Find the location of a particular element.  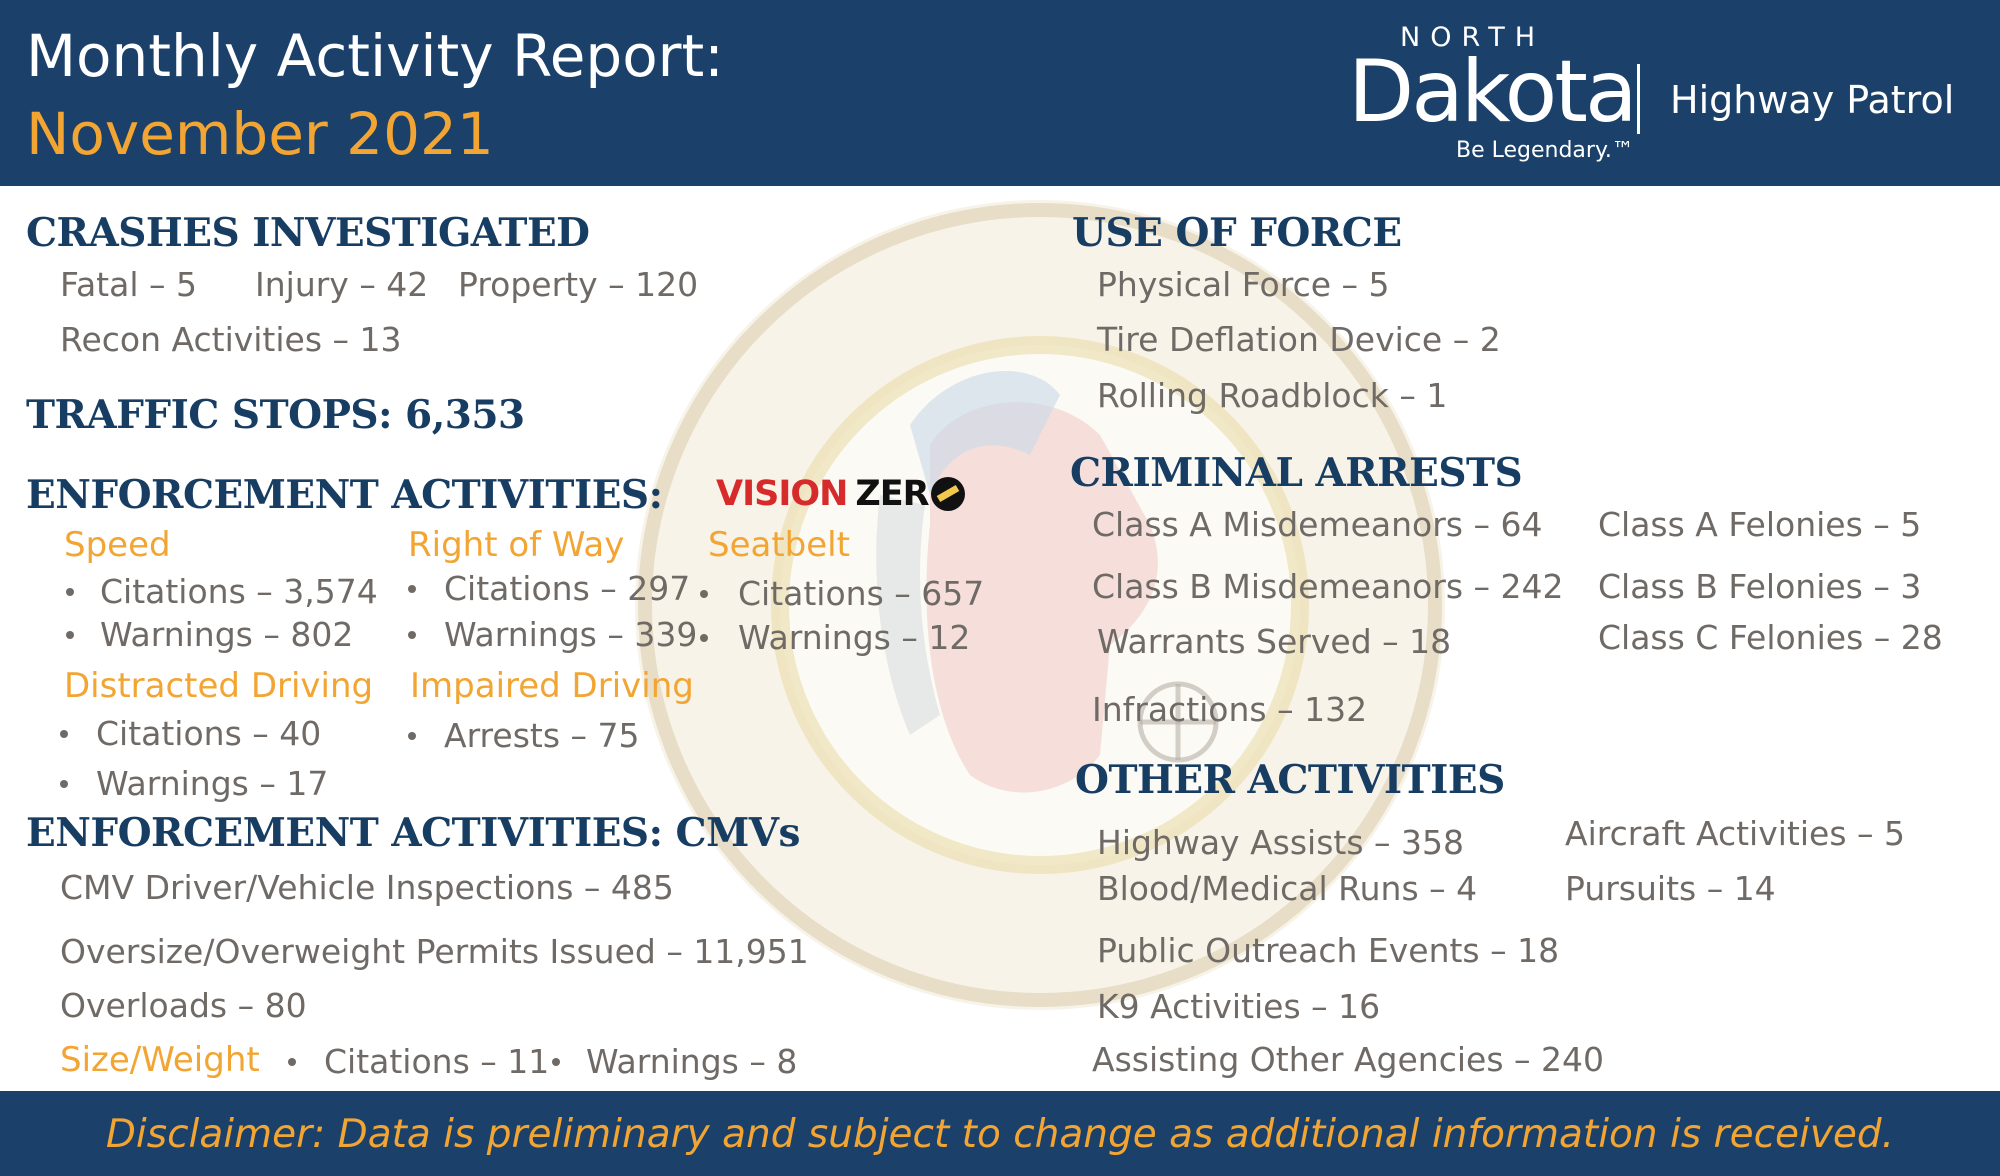

seatbelt-warnings: Warnings – 12 is located at coordinates (854, 637).